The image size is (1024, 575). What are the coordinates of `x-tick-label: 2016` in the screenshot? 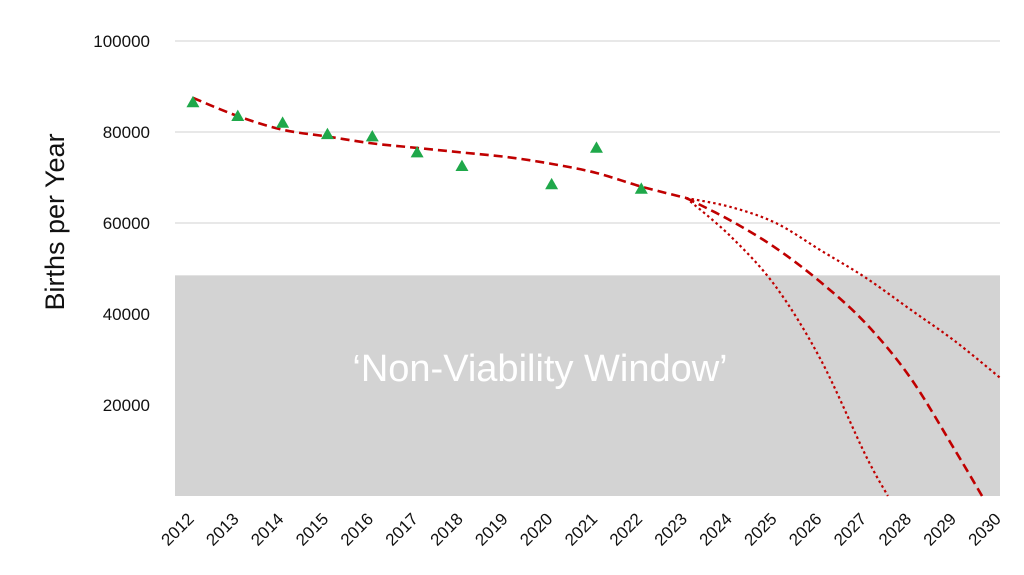 It's located at (357, 529).